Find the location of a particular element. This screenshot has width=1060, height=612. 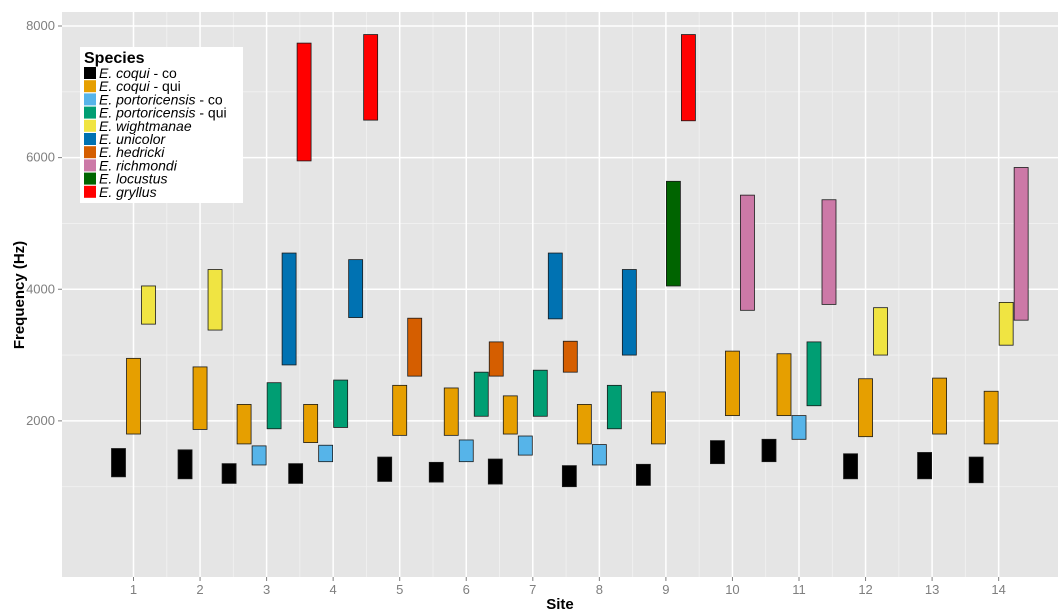

x-tick-label: 5 is located at coordinates (399, 589).